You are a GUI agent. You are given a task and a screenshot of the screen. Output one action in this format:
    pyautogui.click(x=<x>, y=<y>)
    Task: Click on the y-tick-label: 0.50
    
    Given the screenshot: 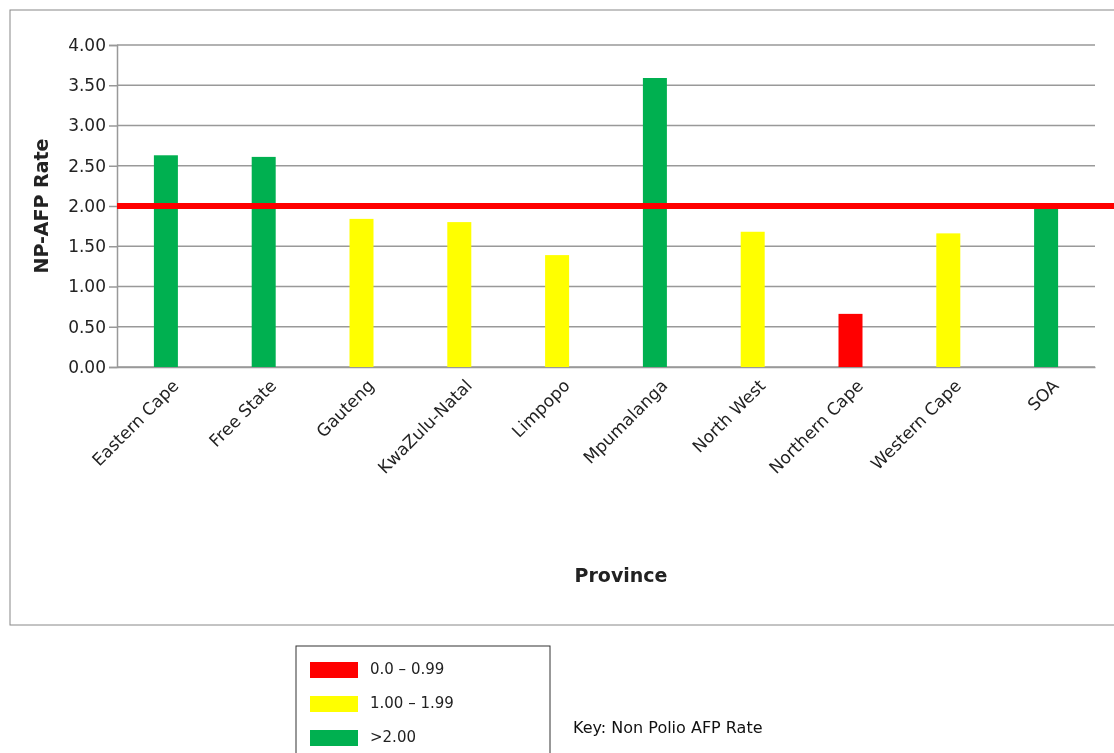 What is the action you would take?
    pyautogui.click(x=87, y=326)
    